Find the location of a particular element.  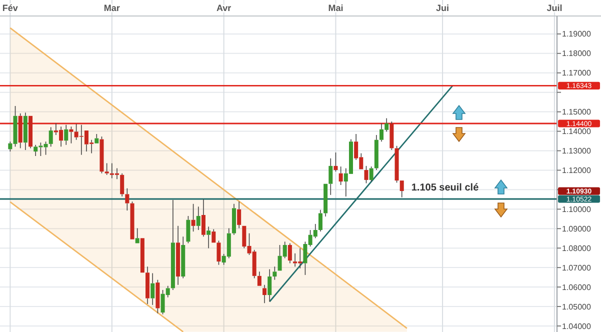

x-tick-label: Mar is located at coordinates (112, 8).